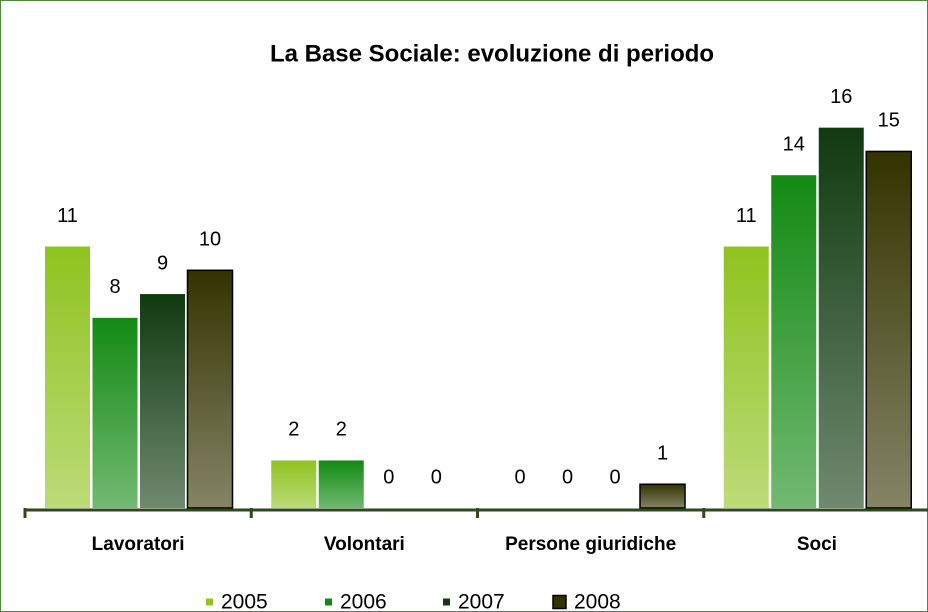 The width and height of the screenshot is (928, 612). I want to click on legend-label: 2007, so click(481, 601).